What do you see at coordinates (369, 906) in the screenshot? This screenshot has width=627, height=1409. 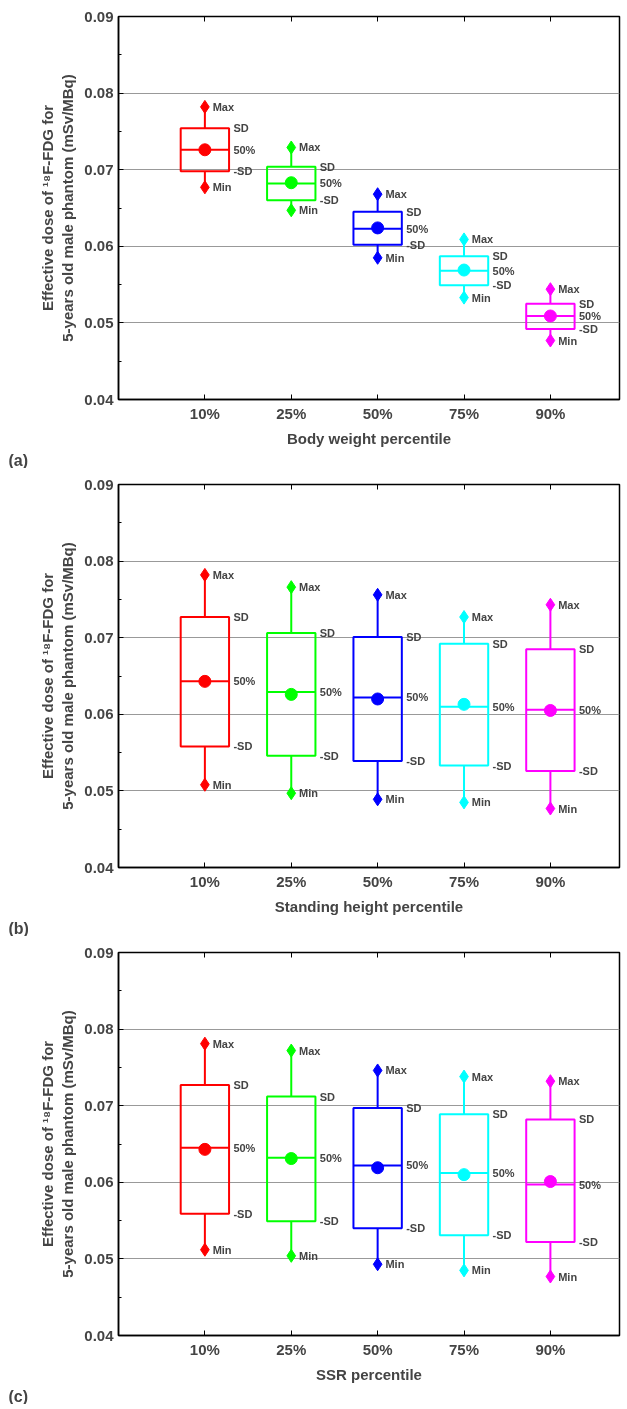 I see `x-axis-title: Standing height percentile` at bounding box center [369, 906].